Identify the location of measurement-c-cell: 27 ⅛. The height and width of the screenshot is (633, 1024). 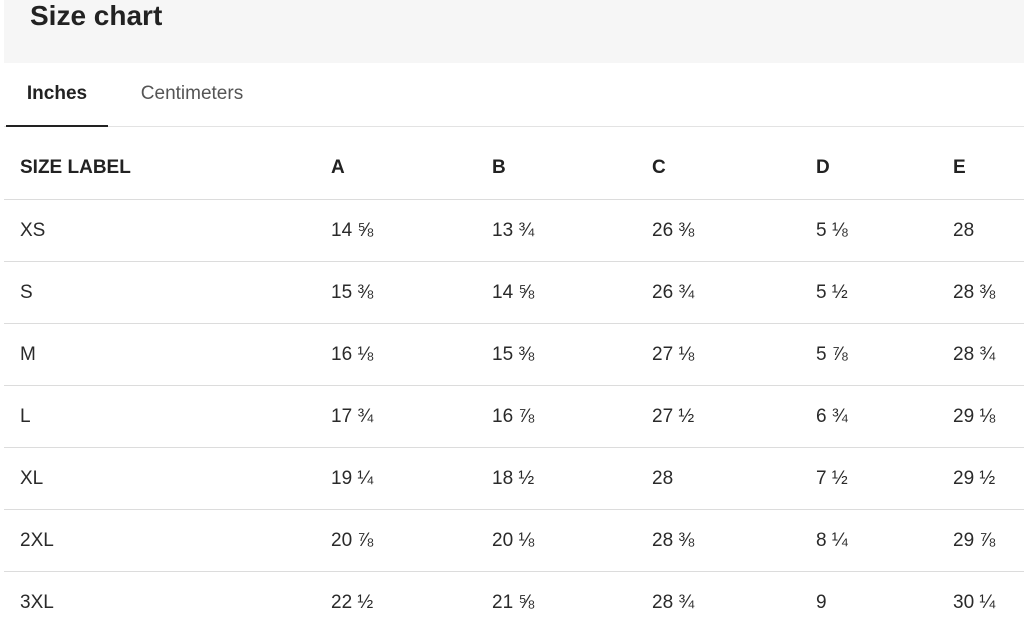
(718, 354).